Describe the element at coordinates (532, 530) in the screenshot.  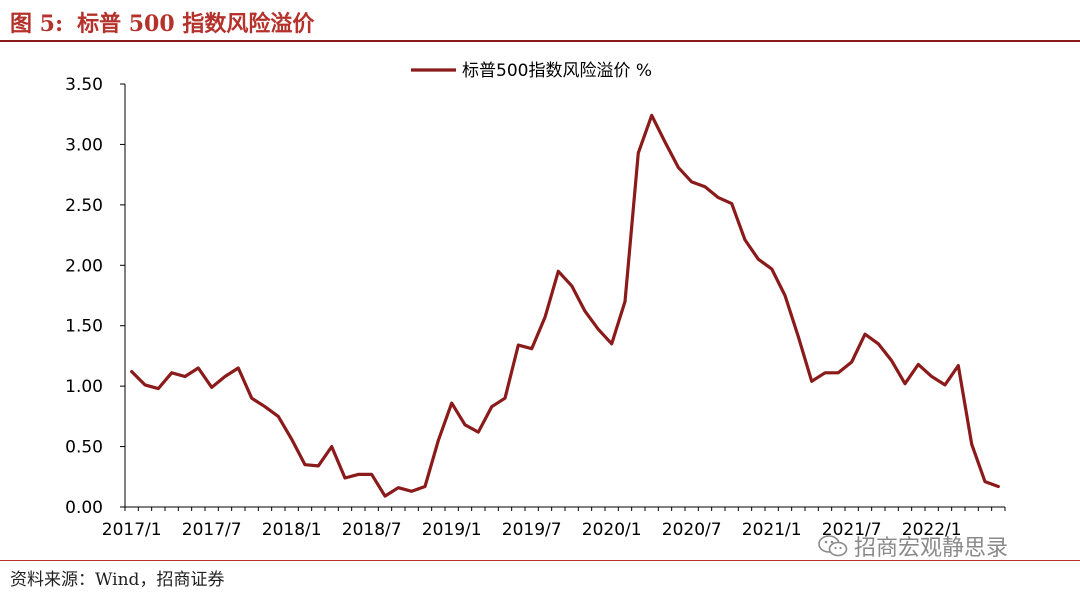
I see `x-tick-label: 2019/7` at that location.